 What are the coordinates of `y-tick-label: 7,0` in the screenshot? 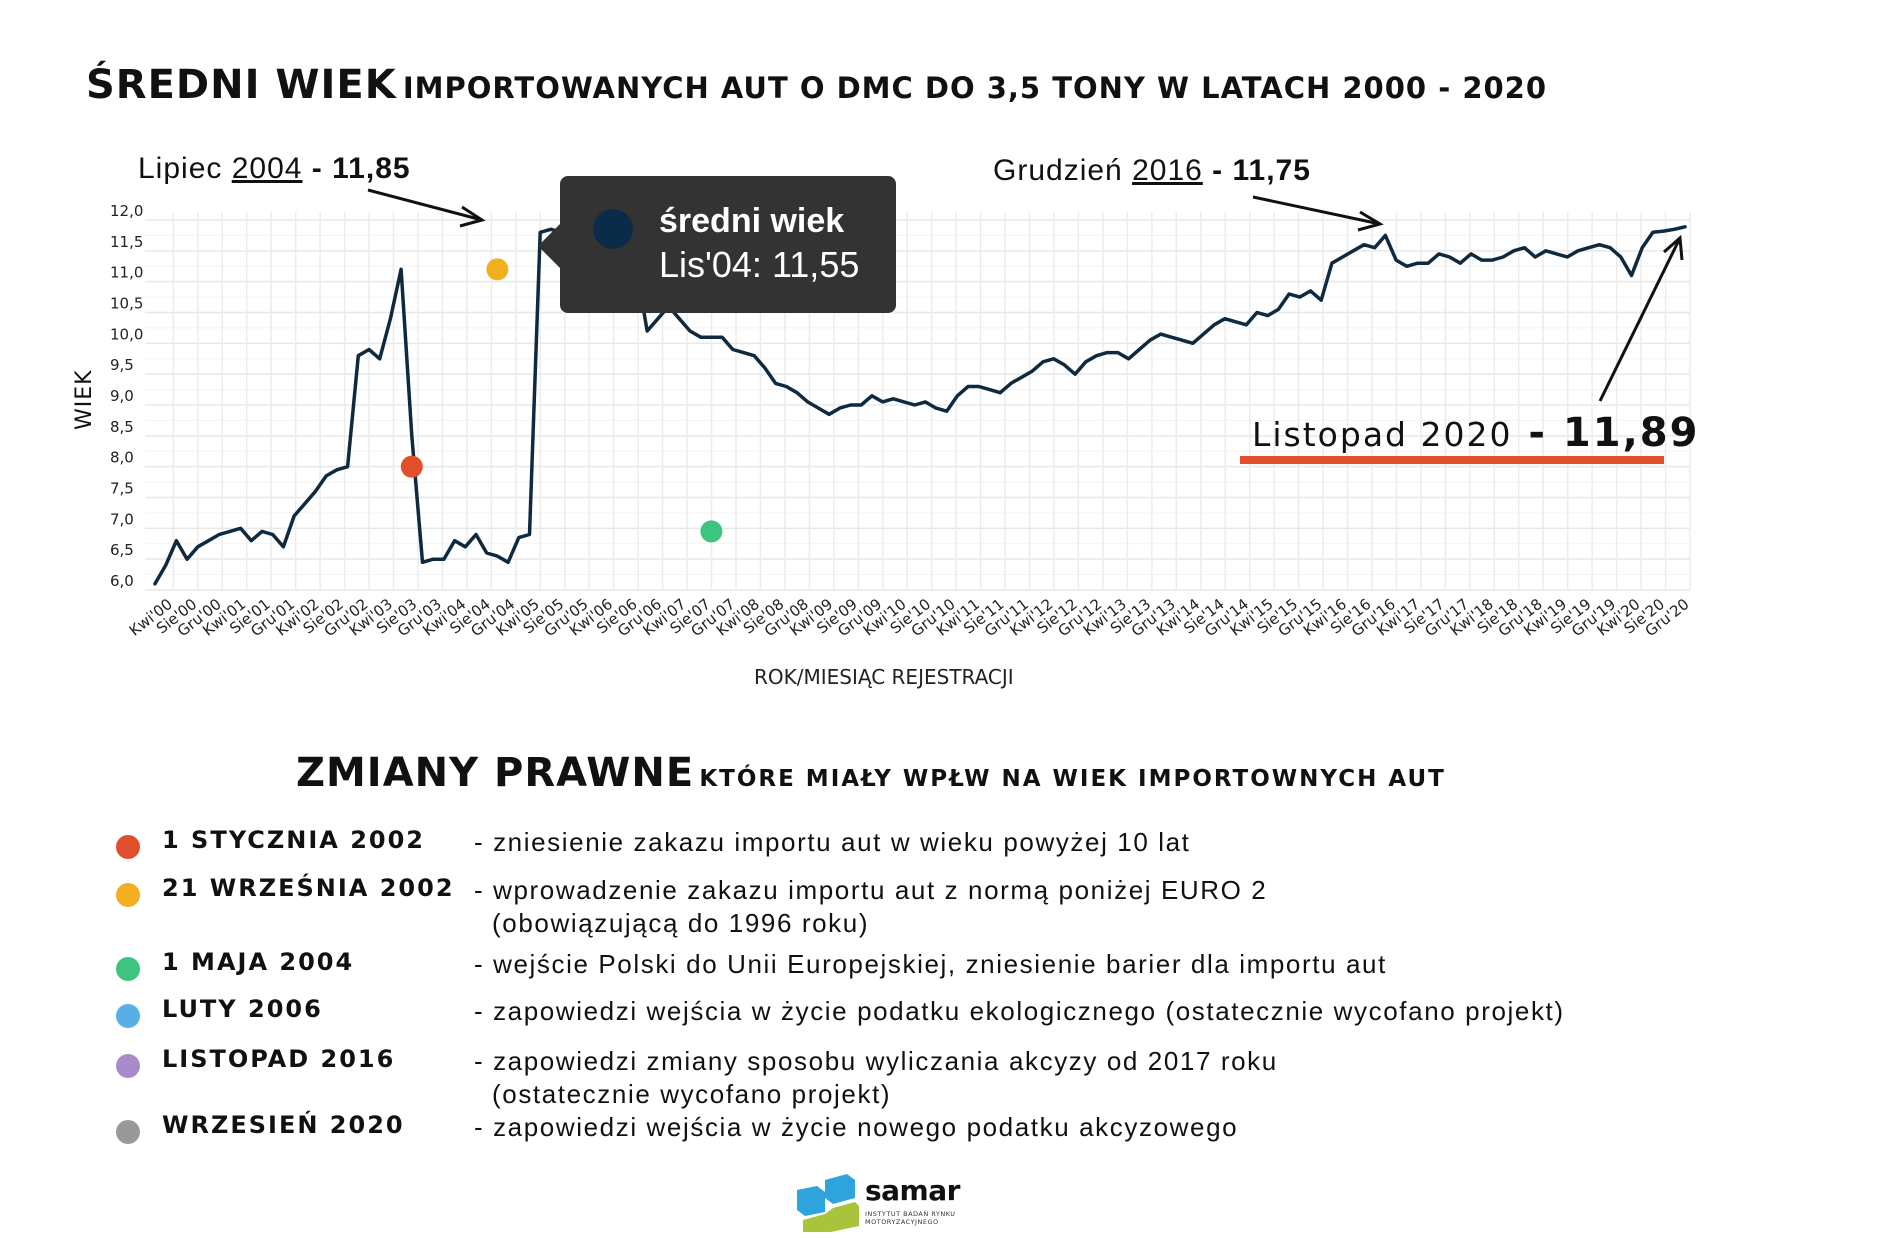 It's located at (122, 519).